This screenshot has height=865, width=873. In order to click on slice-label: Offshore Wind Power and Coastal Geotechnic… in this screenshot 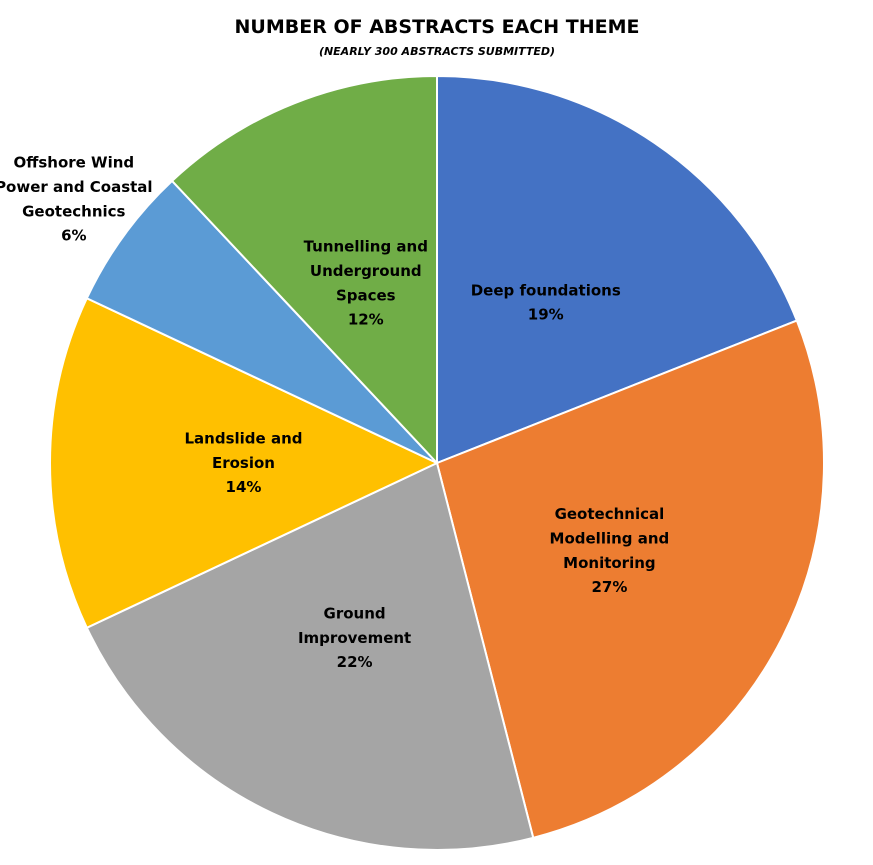, I will do `click(76, 186)`.